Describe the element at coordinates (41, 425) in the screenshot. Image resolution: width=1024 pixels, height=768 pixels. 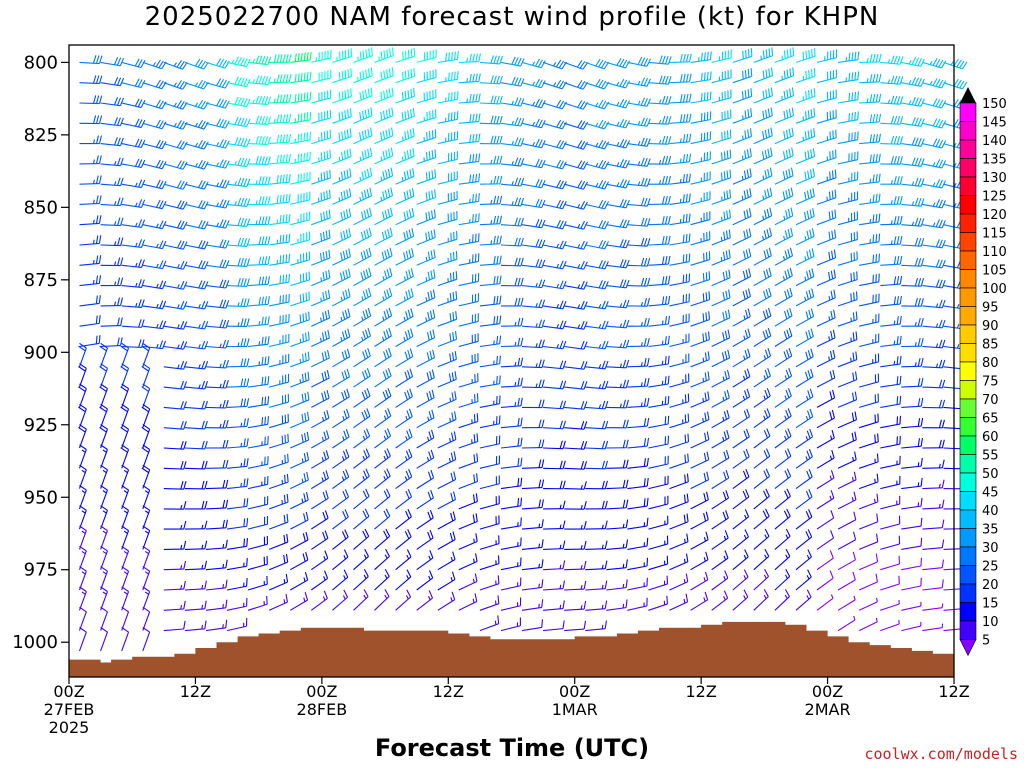
I see `y-tick-label: 925` at that location.